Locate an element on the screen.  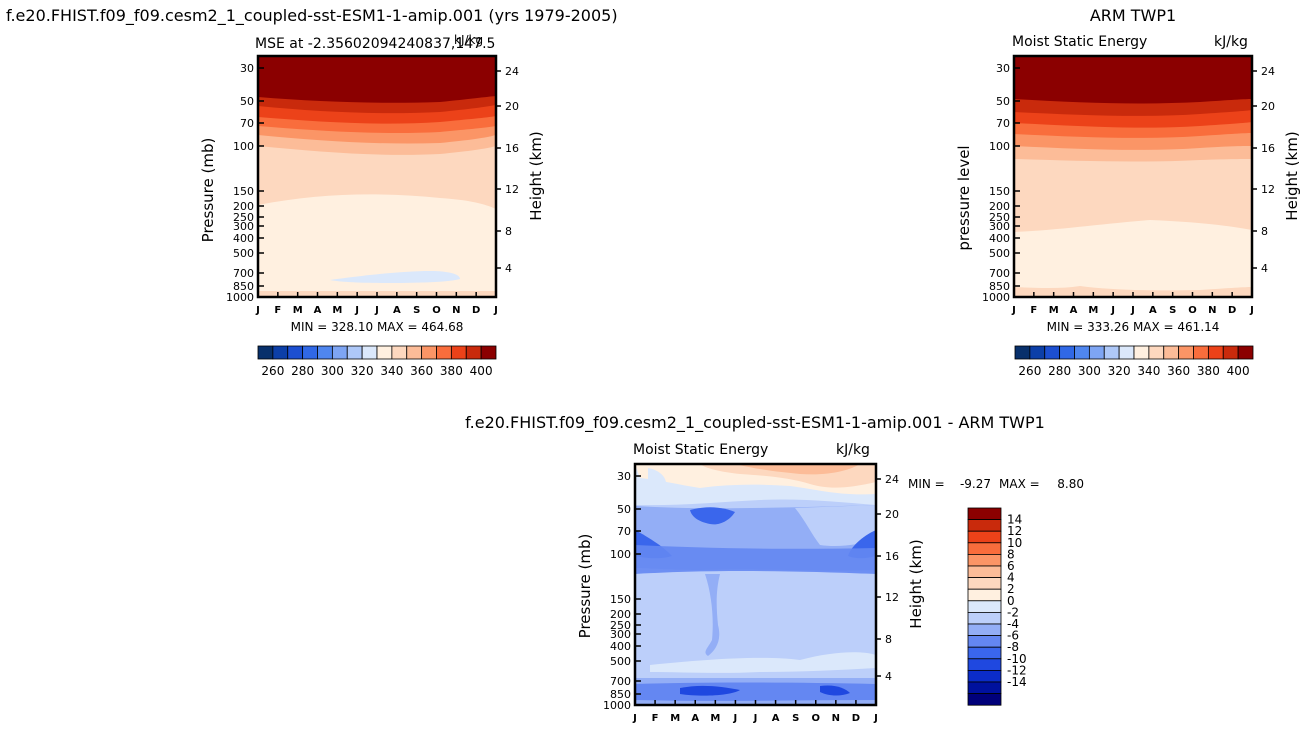
panel3-max-label: MAX = is located at coordinates (1019, 484).